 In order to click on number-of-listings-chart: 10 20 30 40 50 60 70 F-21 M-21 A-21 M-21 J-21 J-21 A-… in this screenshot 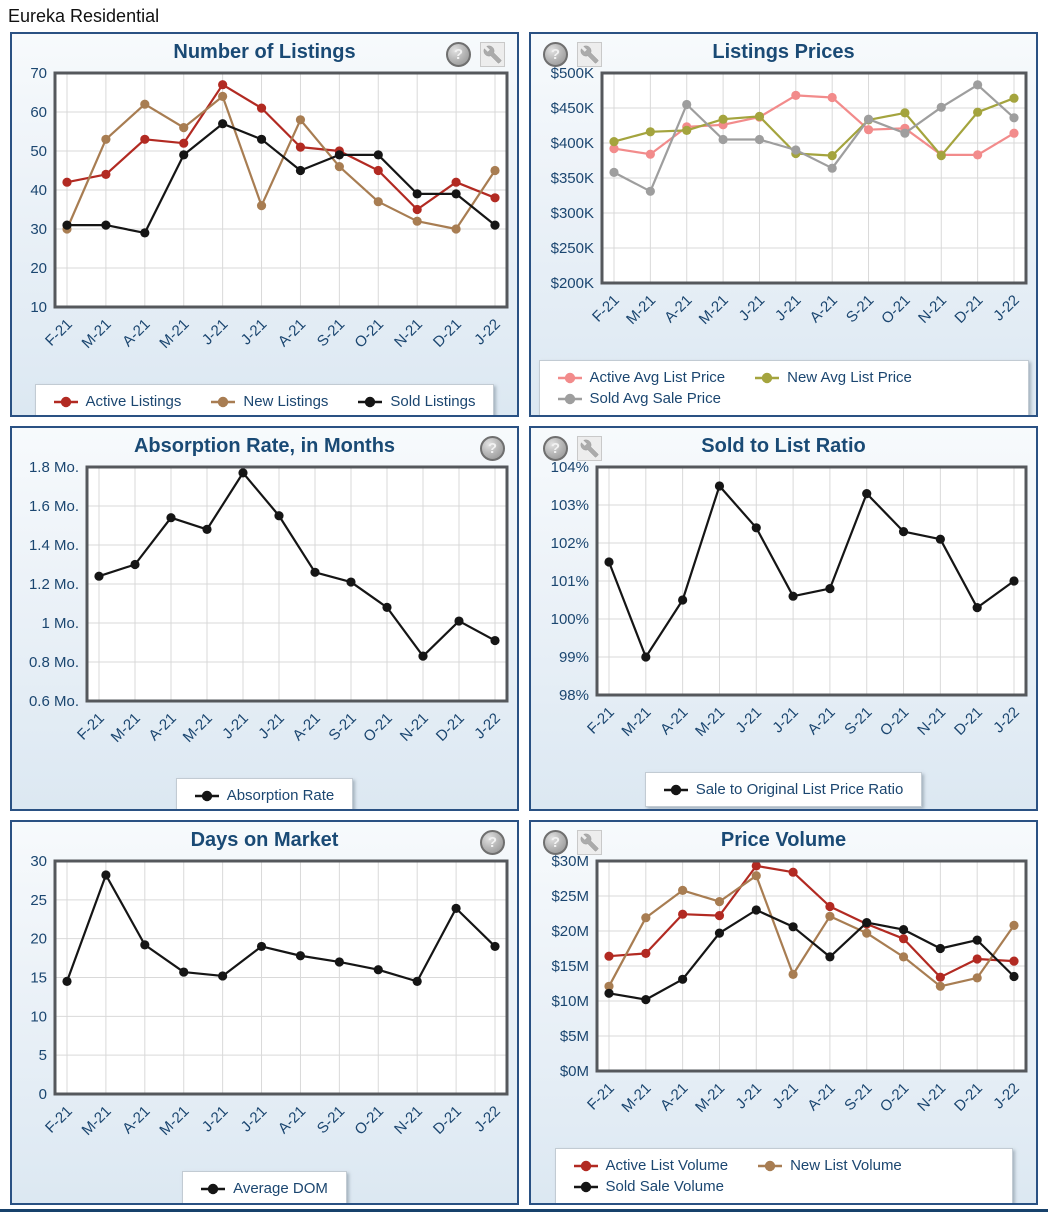, I will do `click(265, 224)`.